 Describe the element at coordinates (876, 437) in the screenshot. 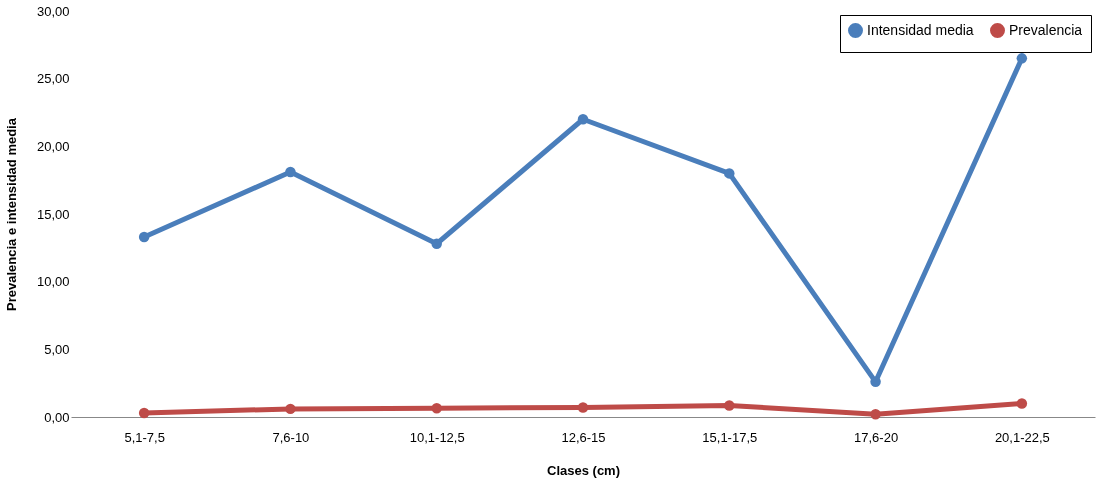

I see `x-tick-label: 17,6-20` at that location.